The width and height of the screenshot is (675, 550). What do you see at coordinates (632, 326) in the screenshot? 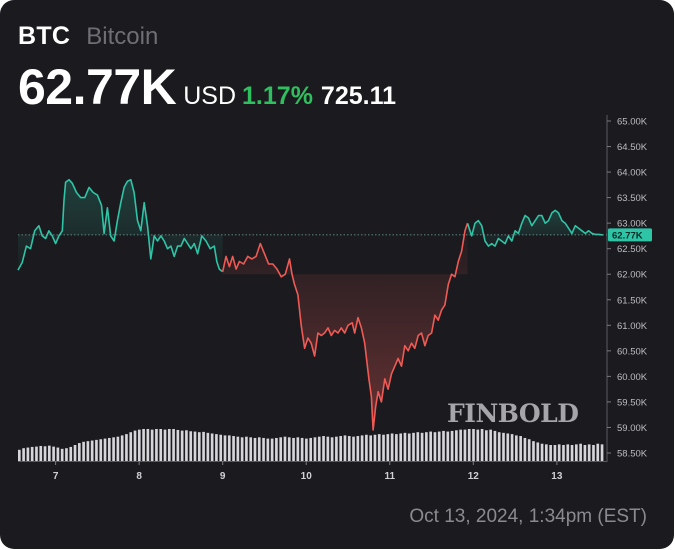
I see `y-tick-label: 61.00K` at bounding box center [632, 326].